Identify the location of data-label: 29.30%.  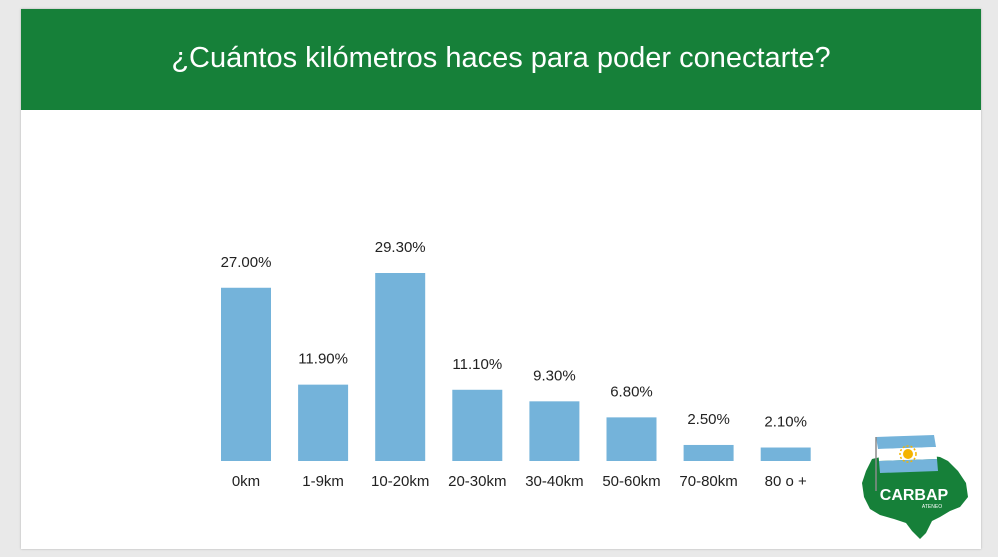
(400, 247).